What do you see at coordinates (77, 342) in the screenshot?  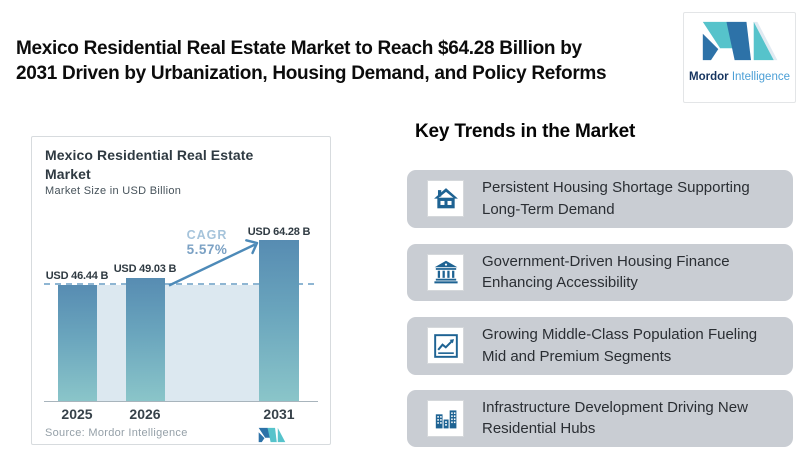 I see `bar-2025` at bounding box center [77, 342].